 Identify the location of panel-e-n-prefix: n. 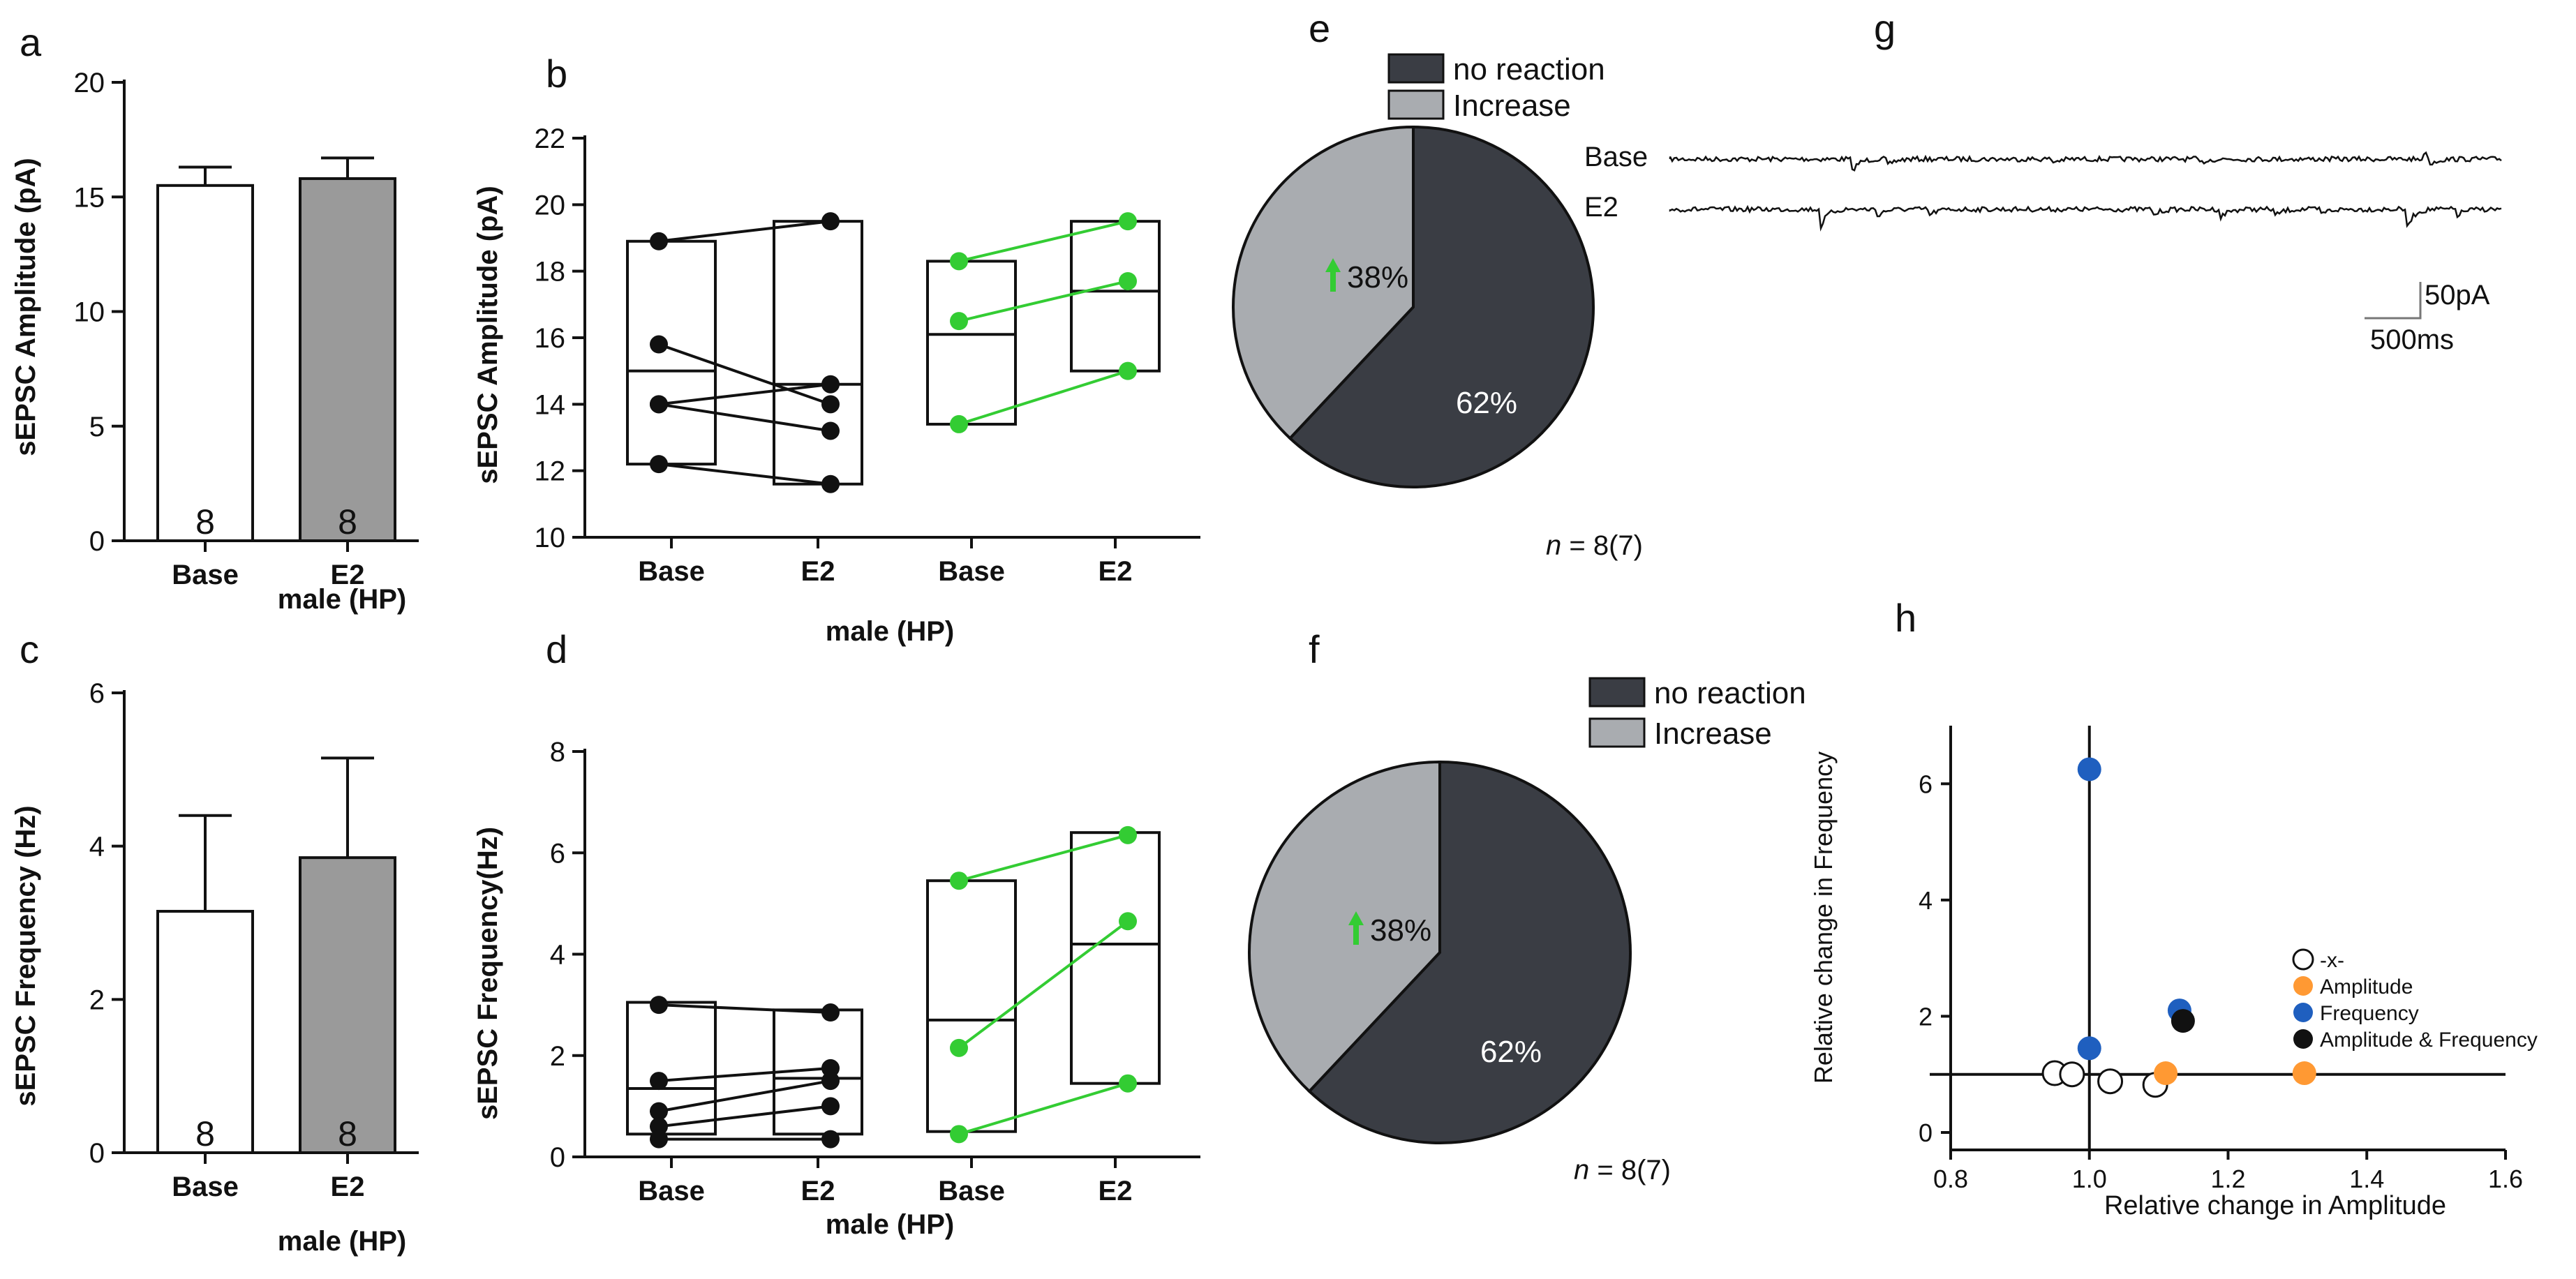
(1554, 545).